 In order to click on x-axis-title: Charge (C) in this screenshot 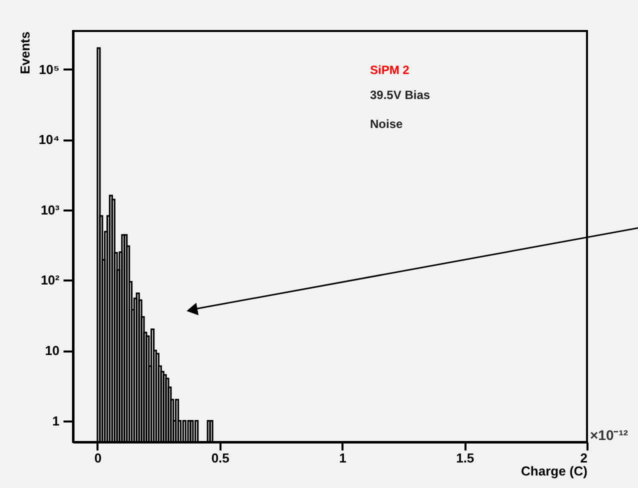, I will do `click(554, 471)`.